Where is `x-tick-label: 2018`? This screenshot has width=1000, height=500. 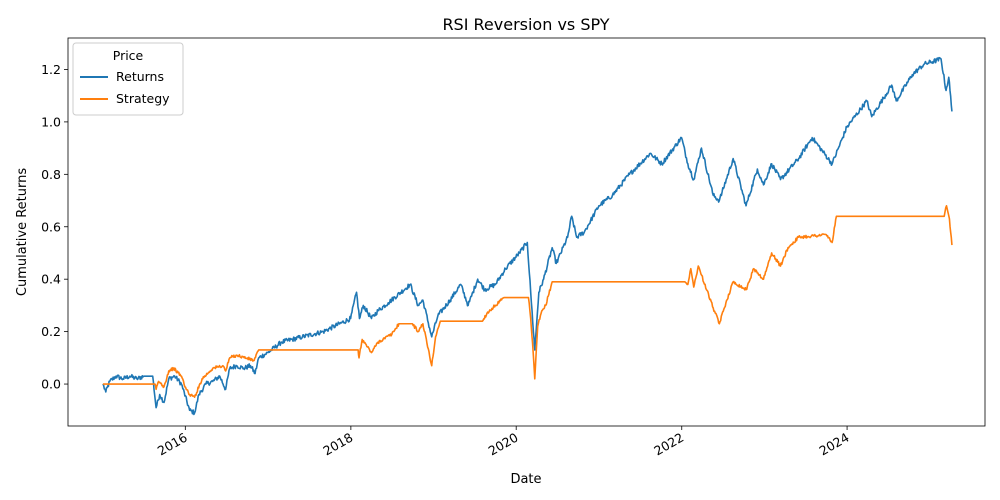 x-tick-label: 2018 is located at coordinates (337, 444).